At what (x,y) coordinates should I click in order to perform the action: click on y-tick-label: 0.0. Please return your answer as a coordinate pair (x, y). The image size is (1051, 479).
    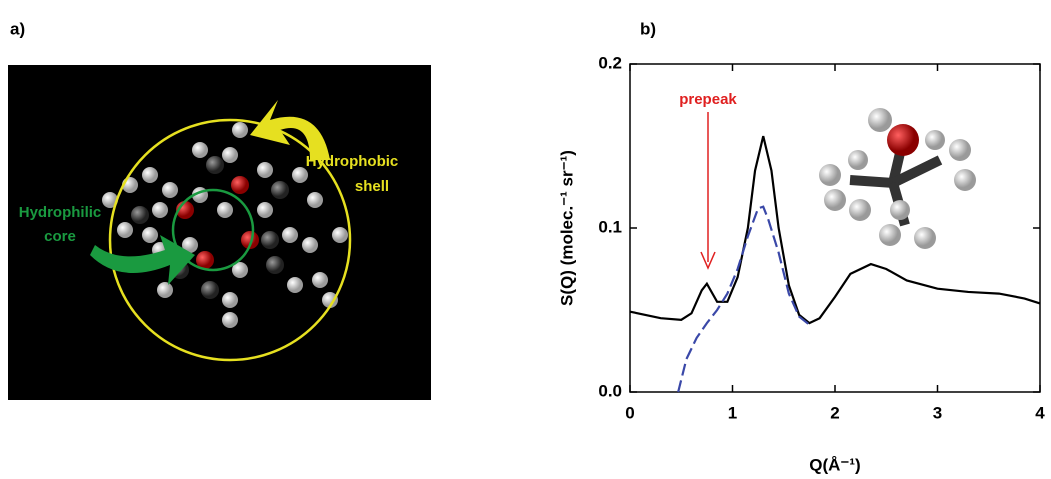
    Looking at the image, I should click on (610, 390).